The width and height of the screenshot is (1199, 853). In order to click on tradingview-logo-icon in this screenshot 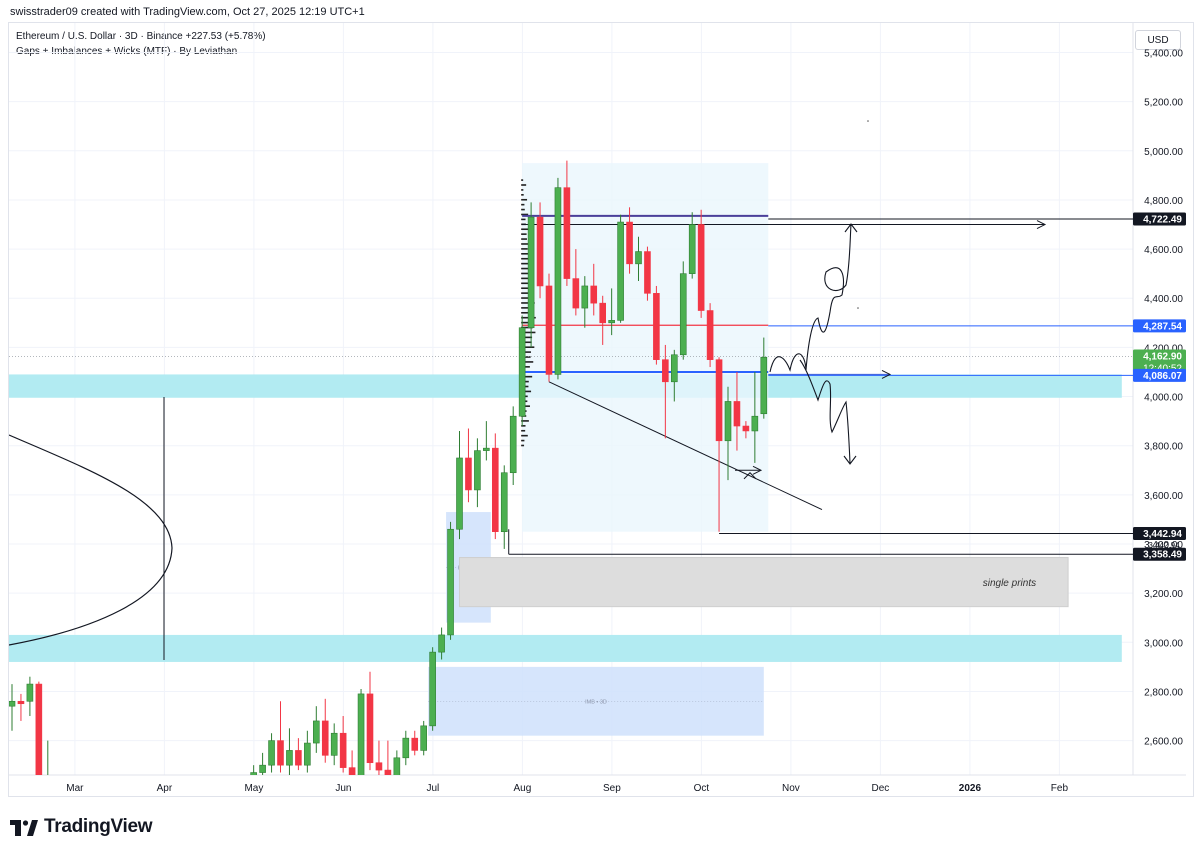, I will do `click(24, 827)`.